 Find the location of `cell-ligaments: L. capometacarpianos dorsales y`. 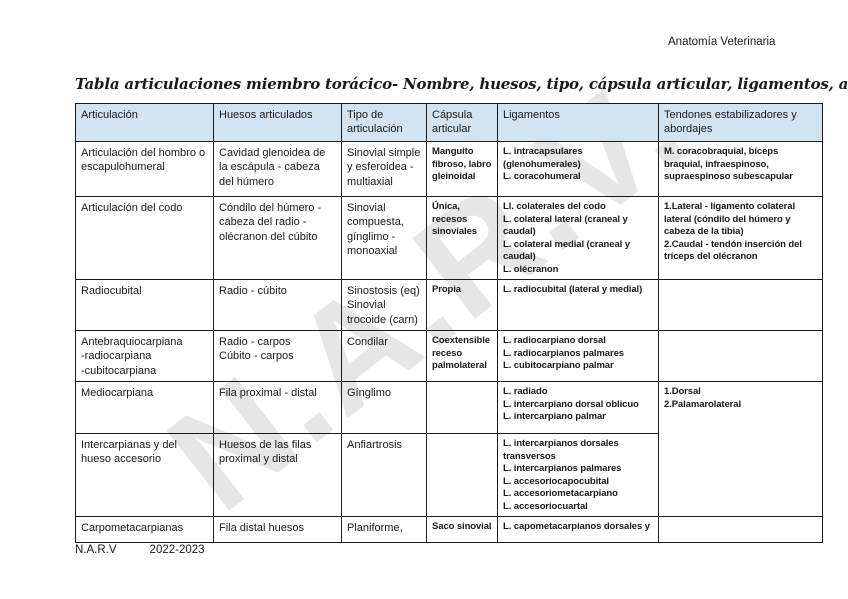

cell-ligaments: L. capometacarpianos dorsales y is located at coordinates (578, 530).